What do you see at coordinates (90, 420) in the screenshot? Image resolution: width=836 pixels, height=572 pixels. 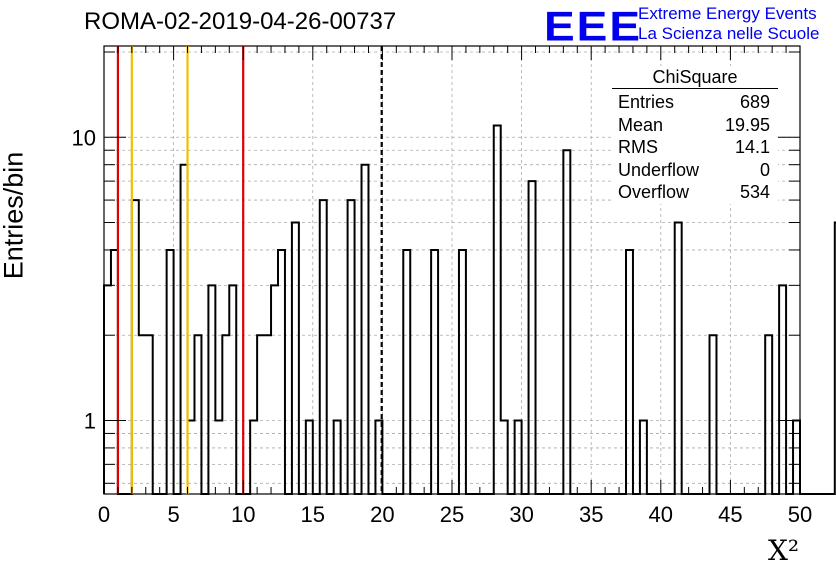 I see `y-tick-label: 1` at bounding box center [90, 420].